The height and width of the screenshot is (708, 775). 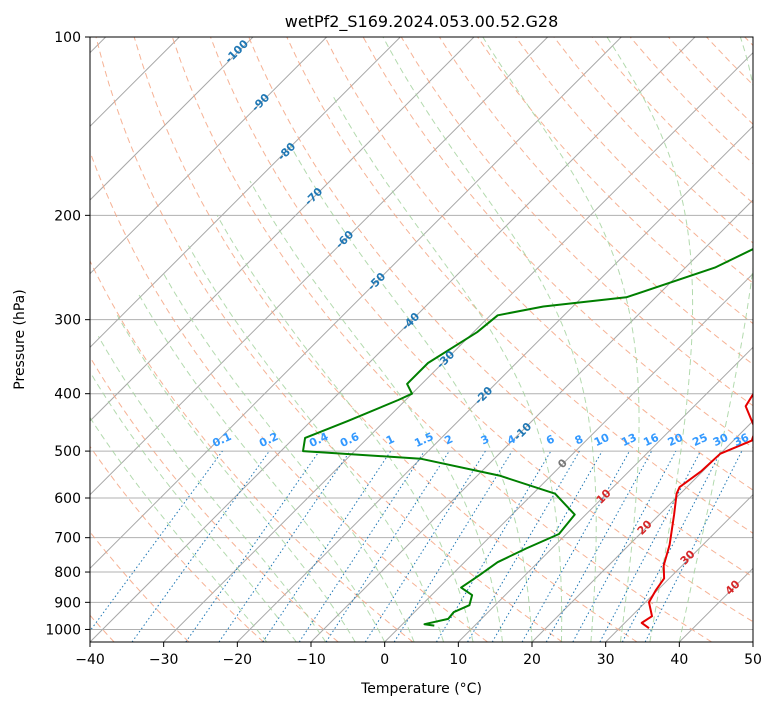 I want to click on x-tick-label: 20, so click(x=532, y=660).